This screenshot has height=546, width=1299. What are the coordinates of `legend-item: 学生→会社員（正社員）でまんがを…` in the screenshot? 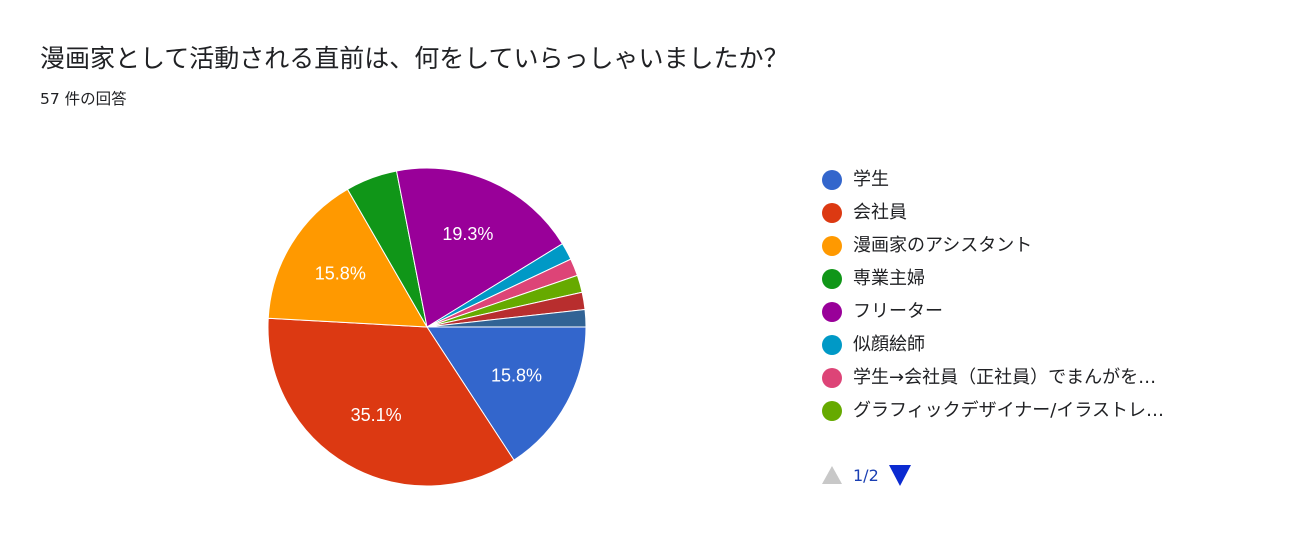 It's located at (1052, 377).